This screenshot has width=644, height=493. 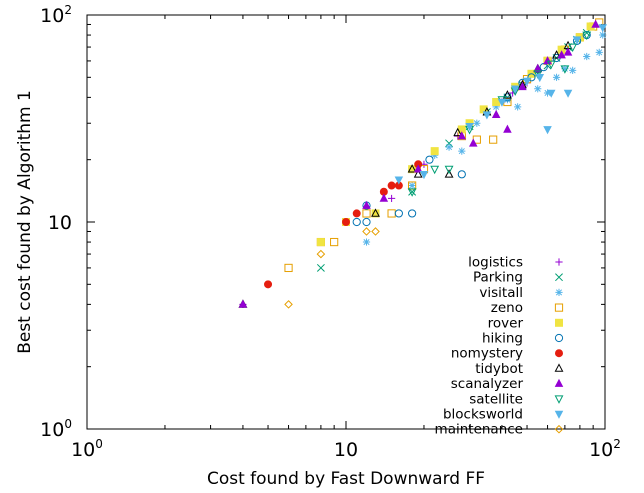 What do you see at coordinates (487, 354) in the screenshot?
I see `legend-label-nomystery: nomystery` at bounding box center [487, 354].